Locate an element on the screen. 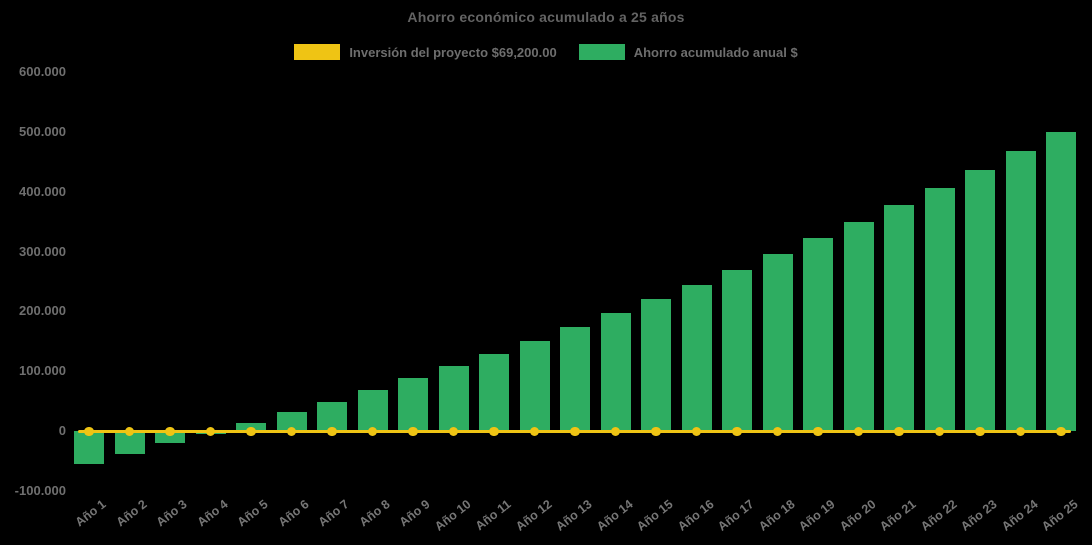 The width and height of the screenshot is (1092, 545). savings-bar-swatch is located at coordinates (601, 52).